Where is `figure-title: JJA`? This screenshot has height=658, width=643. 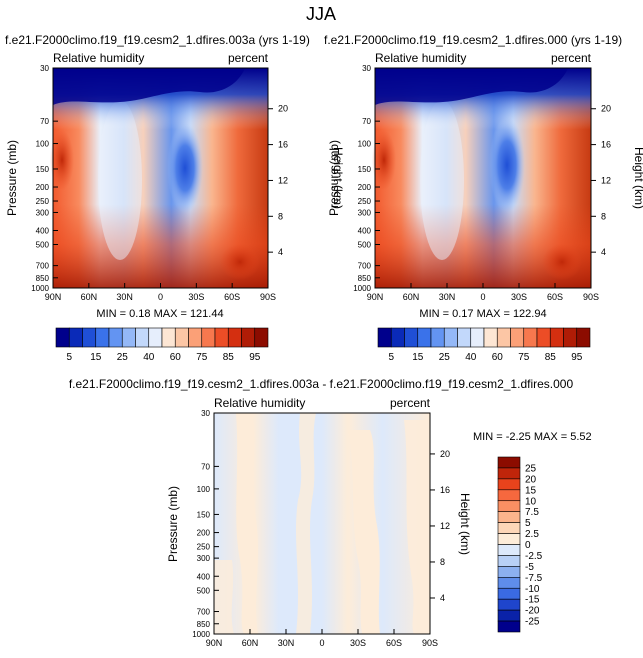
figure-title: JJA is located at coordinates (321, 14).